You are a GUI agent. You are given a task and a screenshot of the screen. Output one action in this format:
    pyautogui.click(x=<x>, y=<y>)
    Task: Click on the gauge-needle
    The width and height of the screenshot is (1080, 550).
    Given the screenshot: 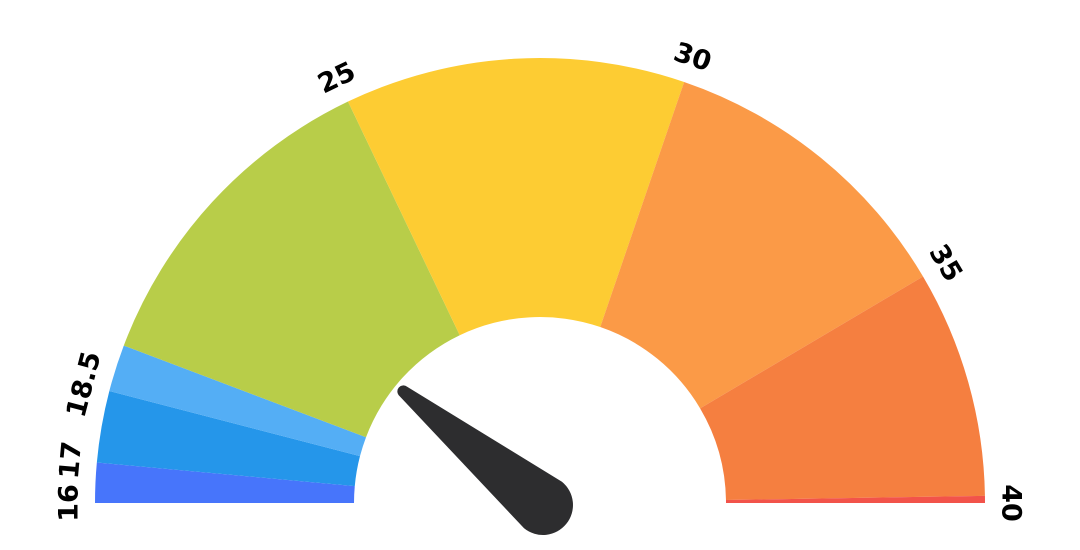 What is the action you would take?
    pyautogui.click(x=485, y=460)
    